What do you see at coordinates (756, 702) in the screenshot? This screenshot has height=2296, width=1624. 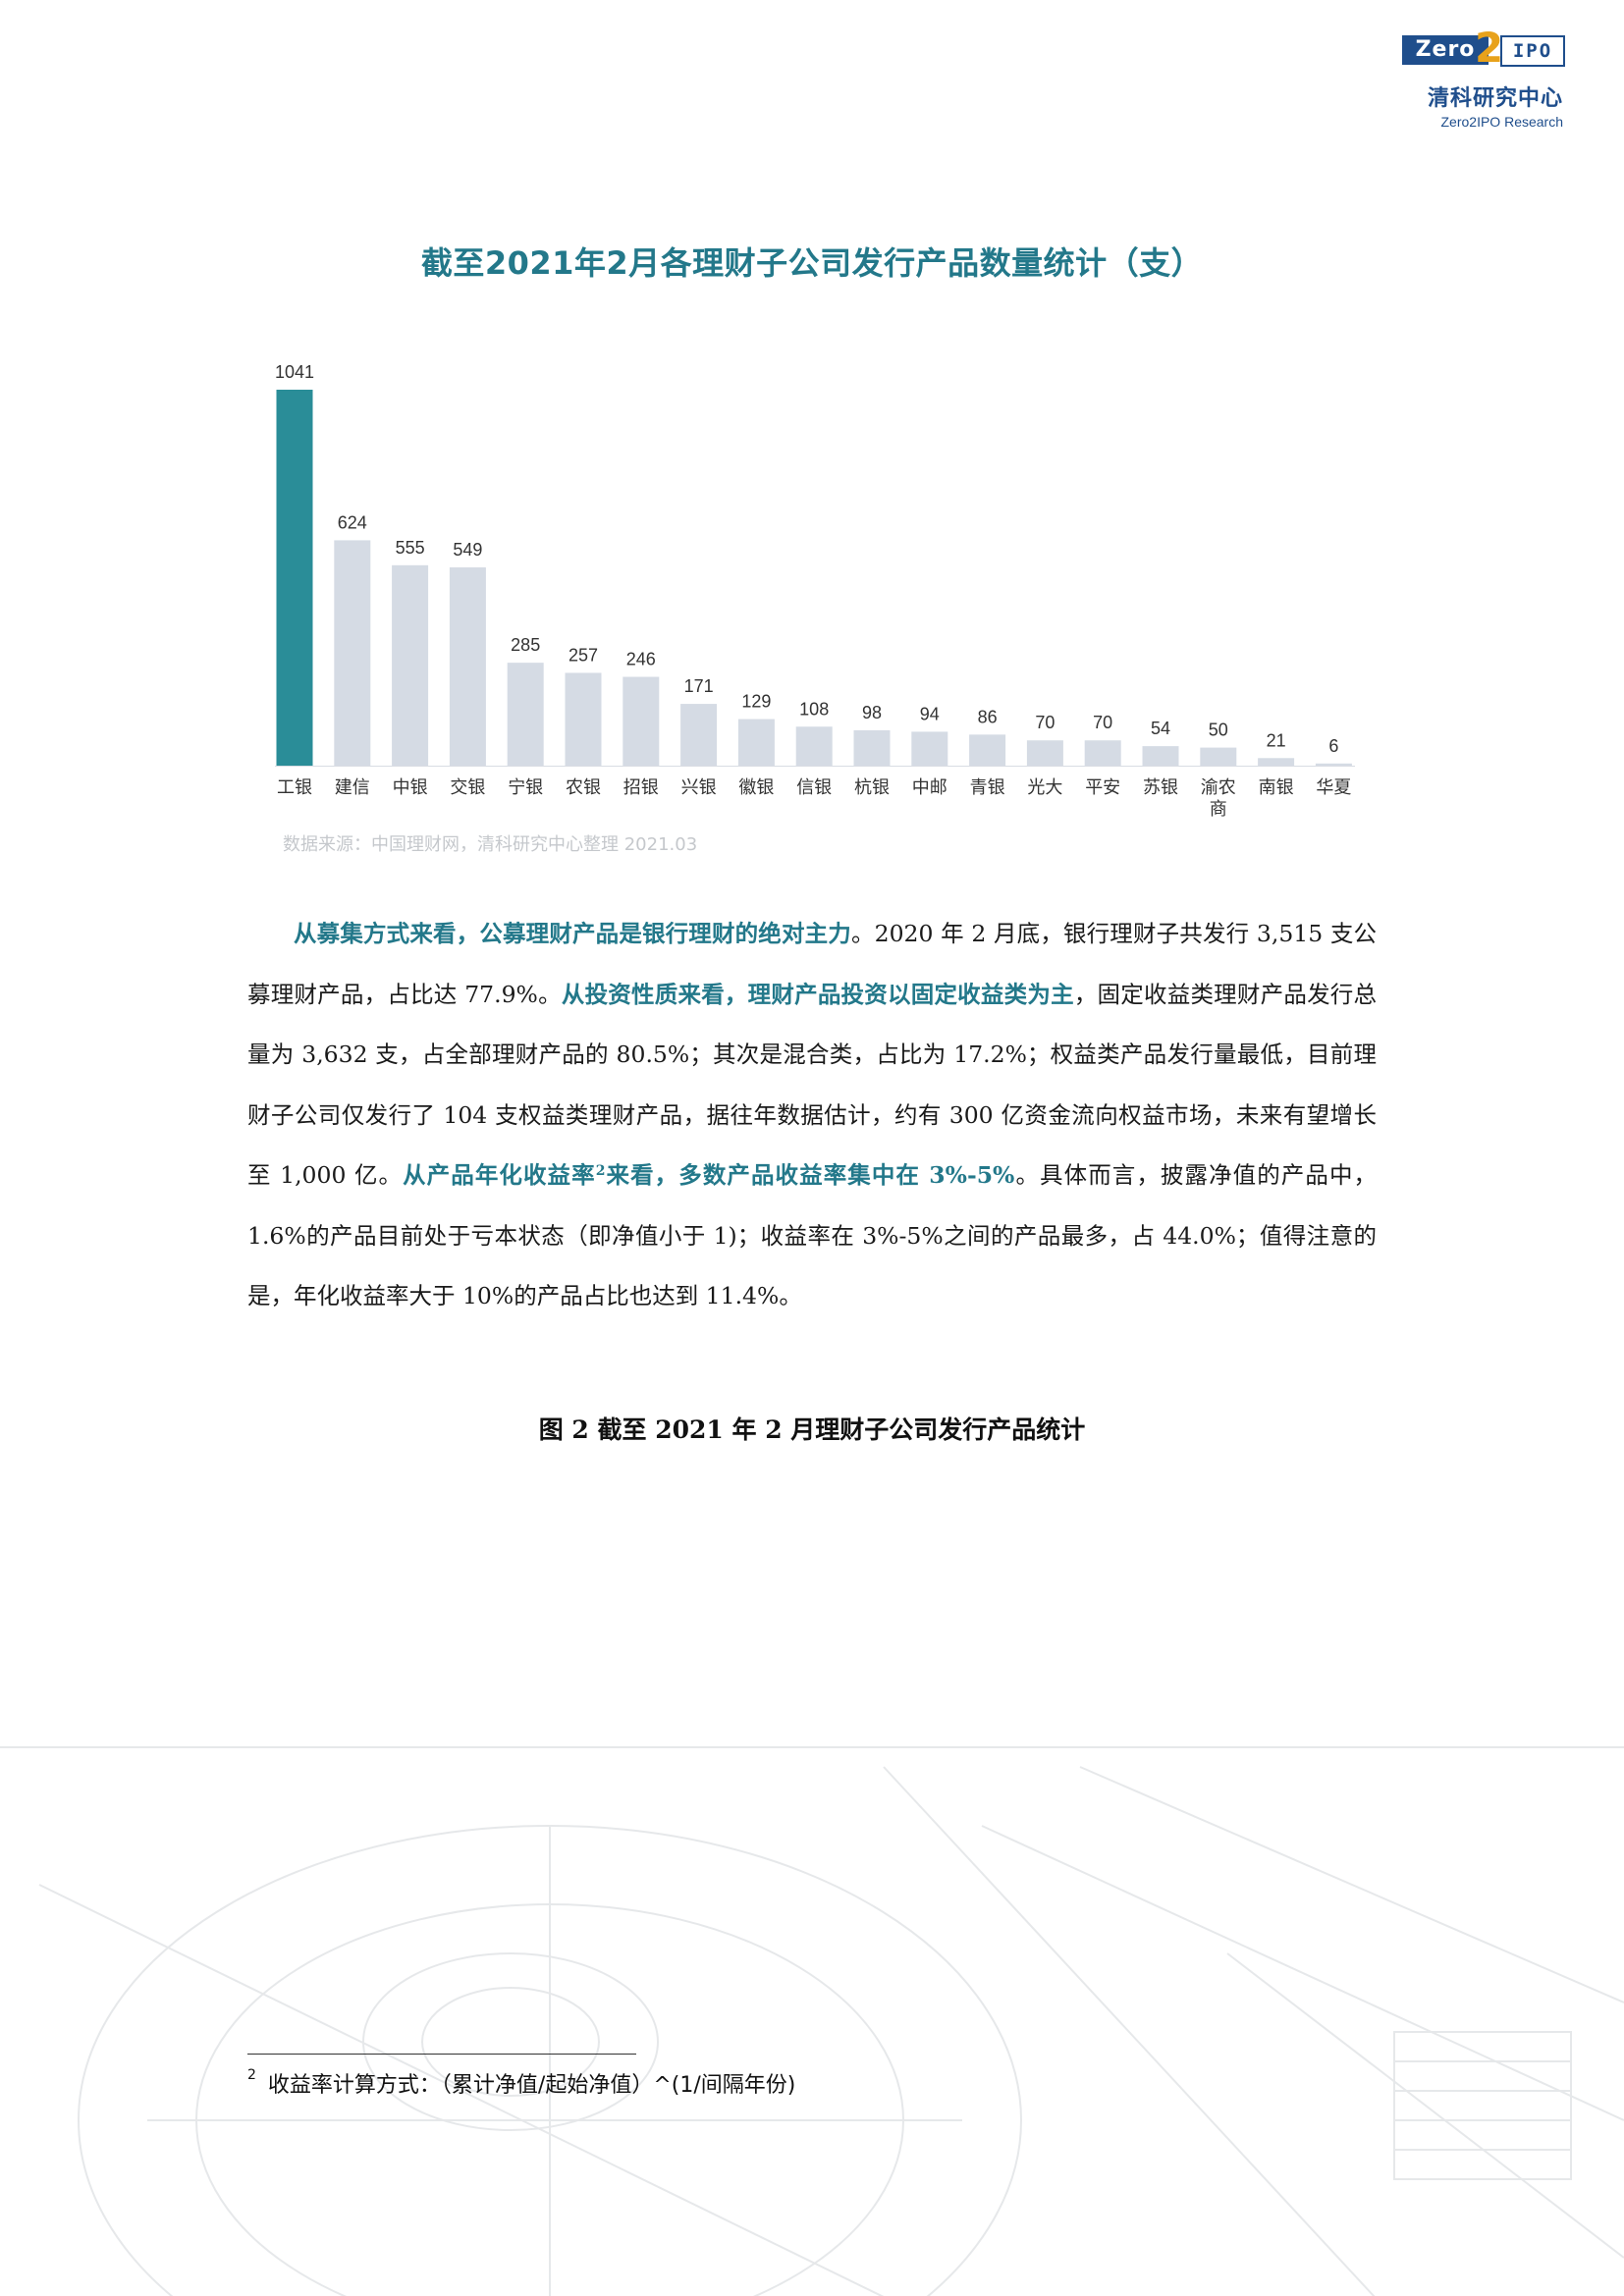 I see `bar-value-label: 129` at bounding box center [756, 702].